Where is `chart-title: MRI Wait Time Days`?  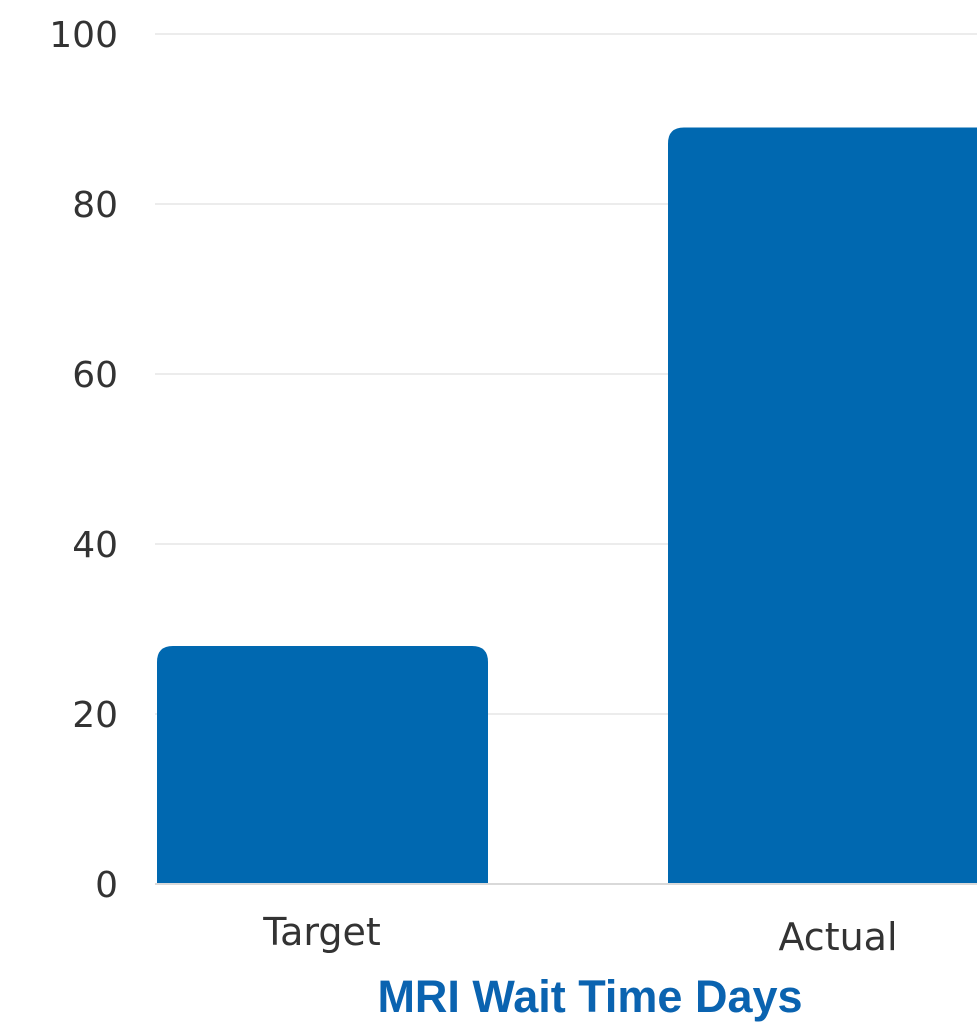 chart-title: MRI Wait Time Days is located at coordinates (589, 996).